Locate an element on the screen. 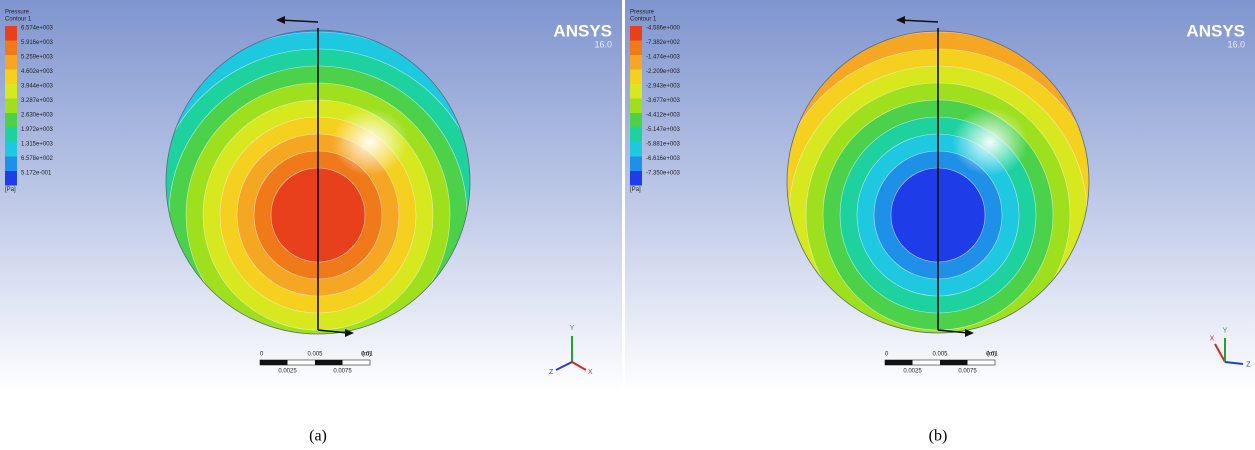 Image resolution: width=1255 pixels, height=450 pixels. legend-label: -7.350e+003 is located at coordinates (663, 174).